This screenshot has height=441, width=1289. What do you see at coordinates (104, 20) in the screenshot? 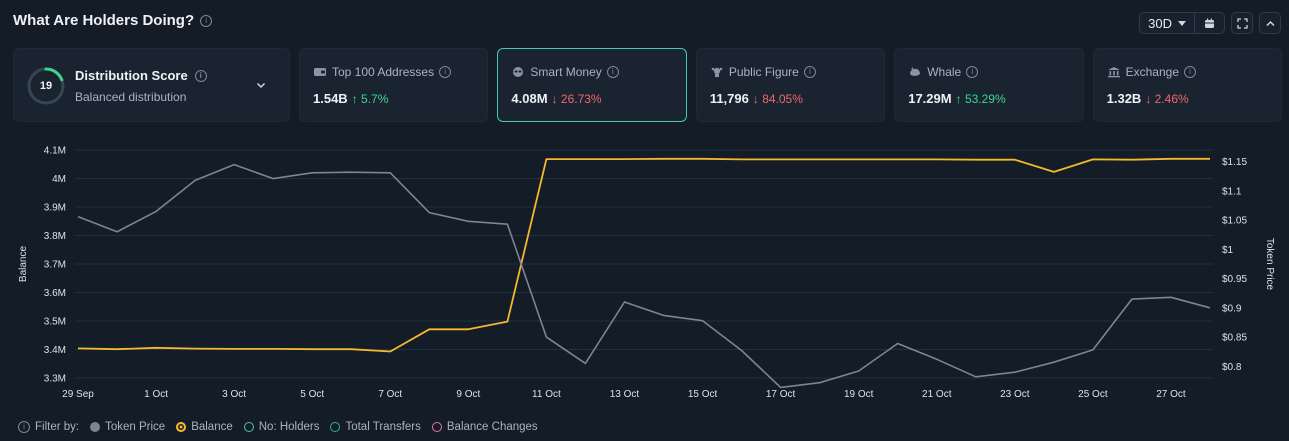
I see `page-title: What Are Holders Doing?` at bounding box center [104, 20].